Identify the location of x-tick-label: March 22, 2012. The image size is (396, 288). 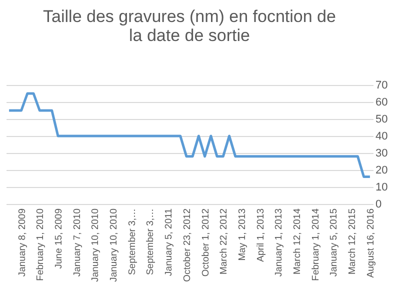
(224, 241).